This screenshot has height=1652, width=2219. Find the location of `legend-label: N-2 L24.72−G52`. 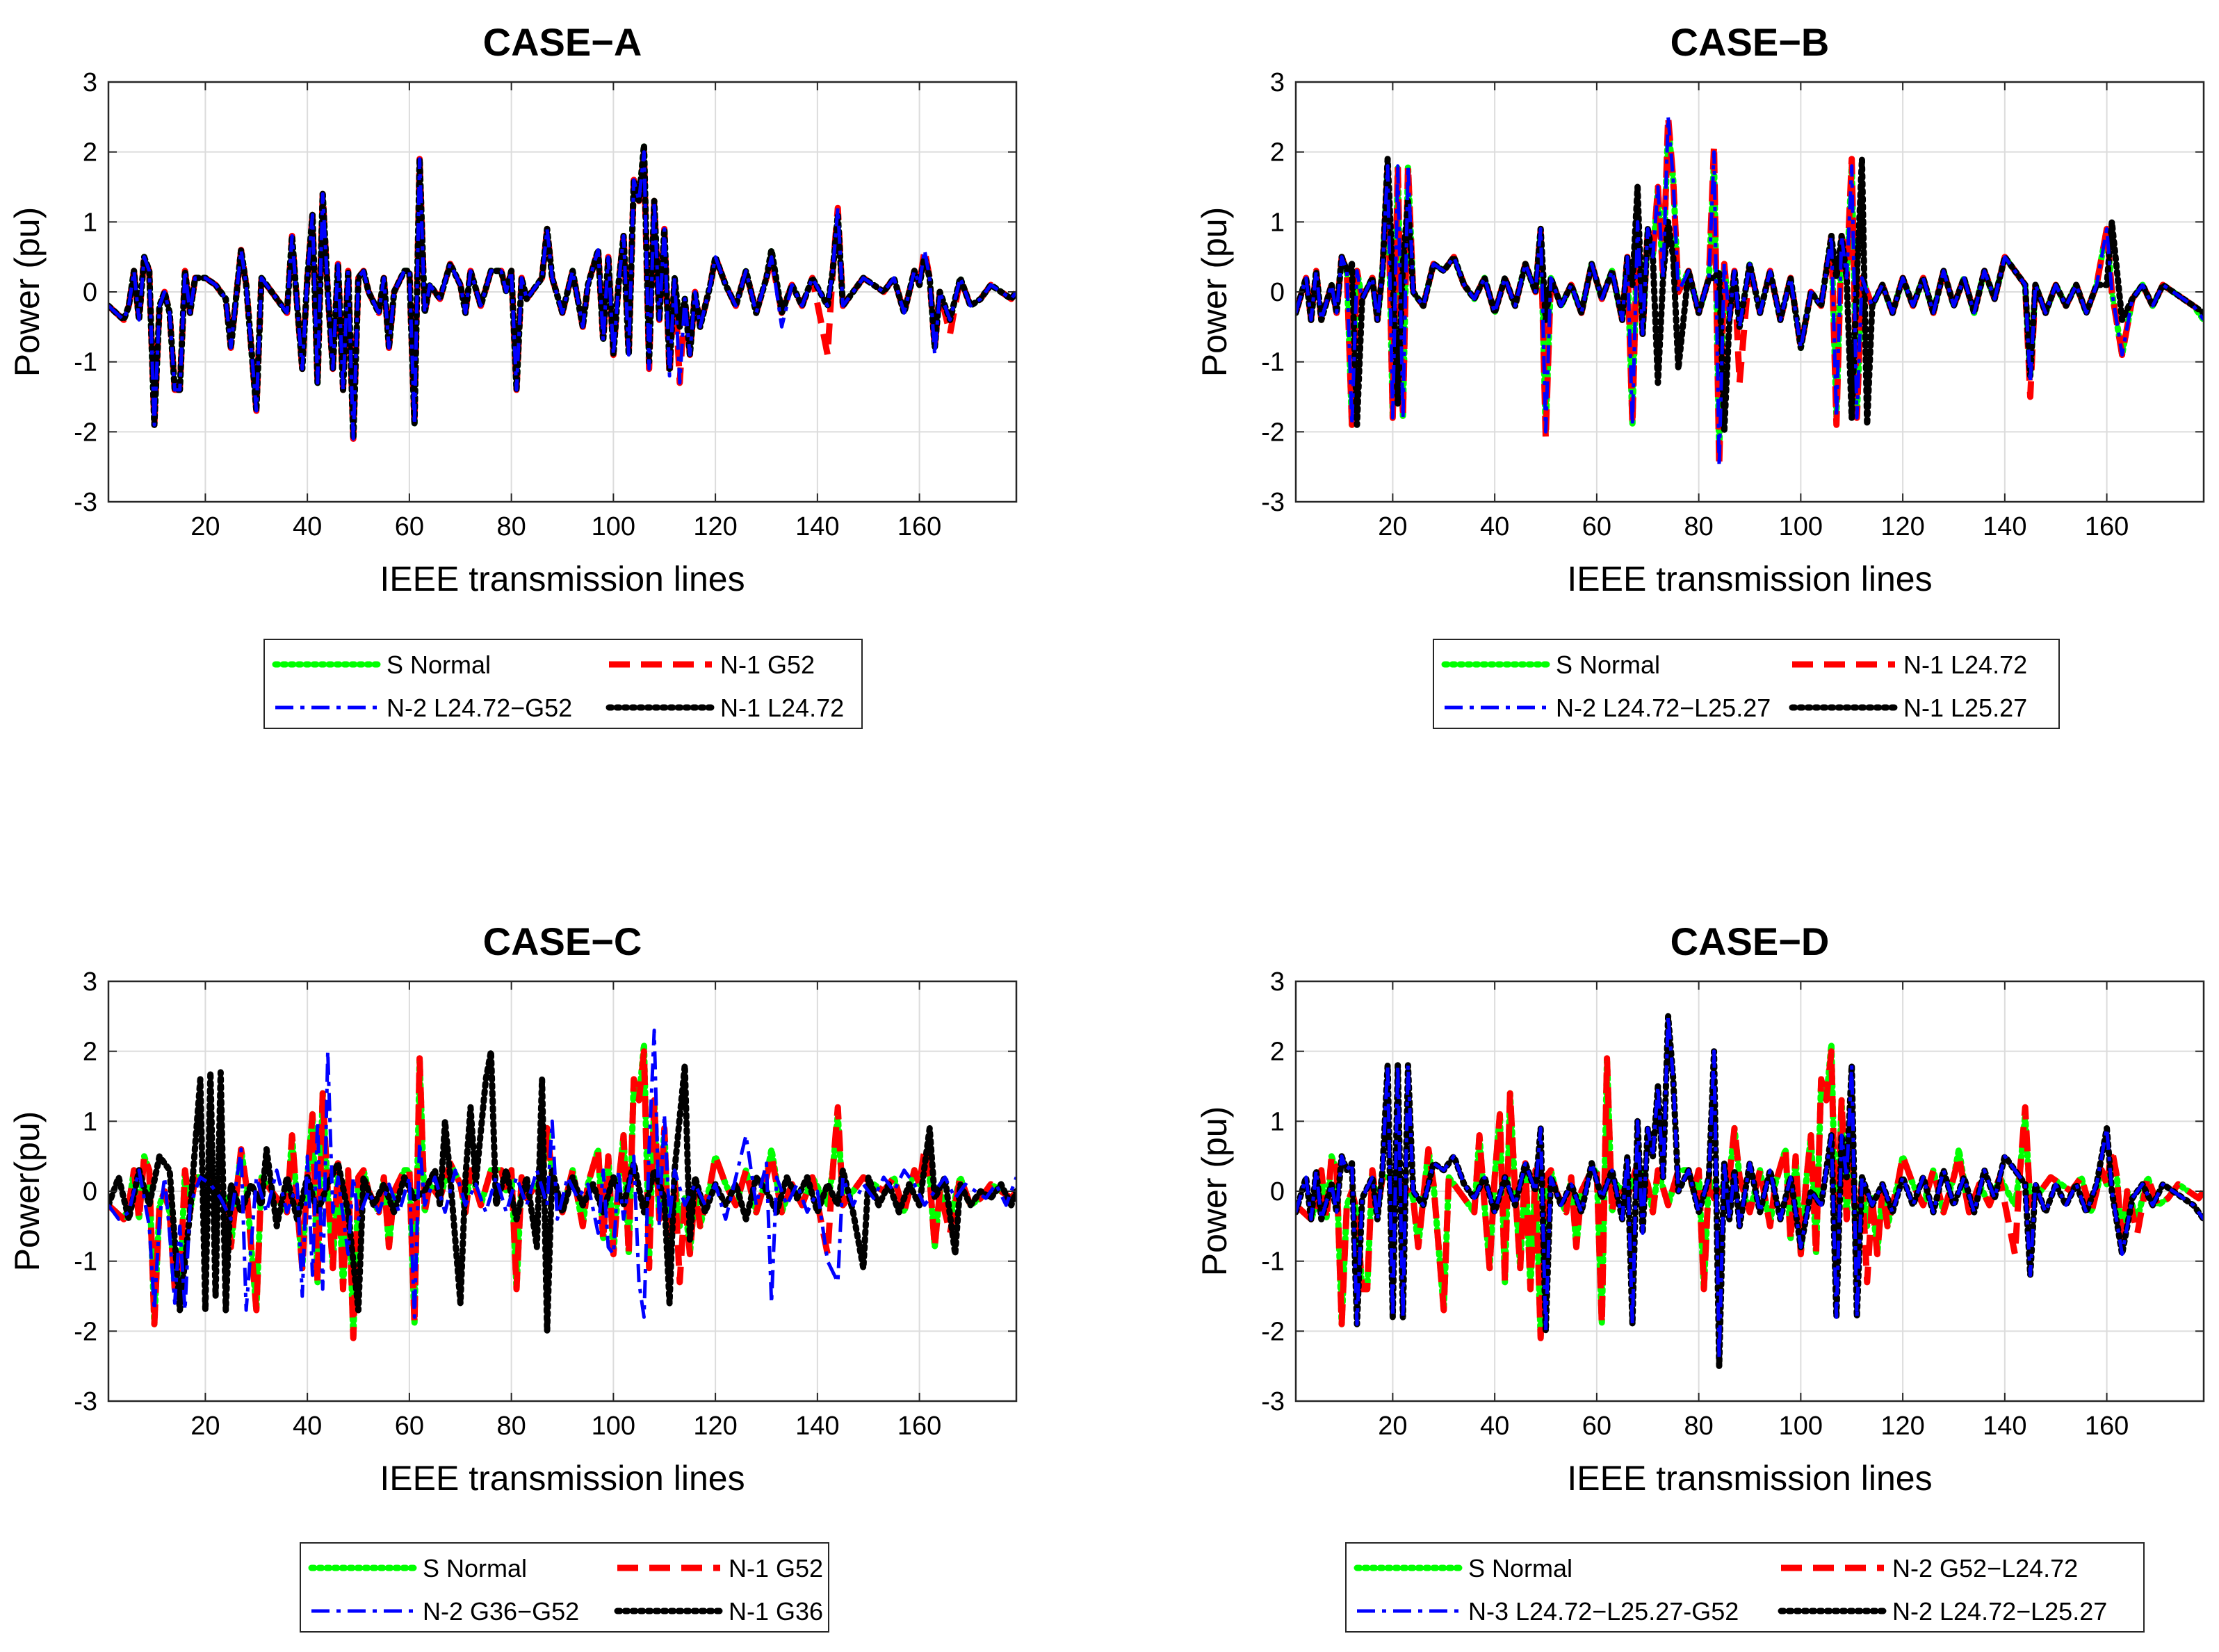

legend-label: N-2 L24.72−G52 is located at coordinates (479, 708).